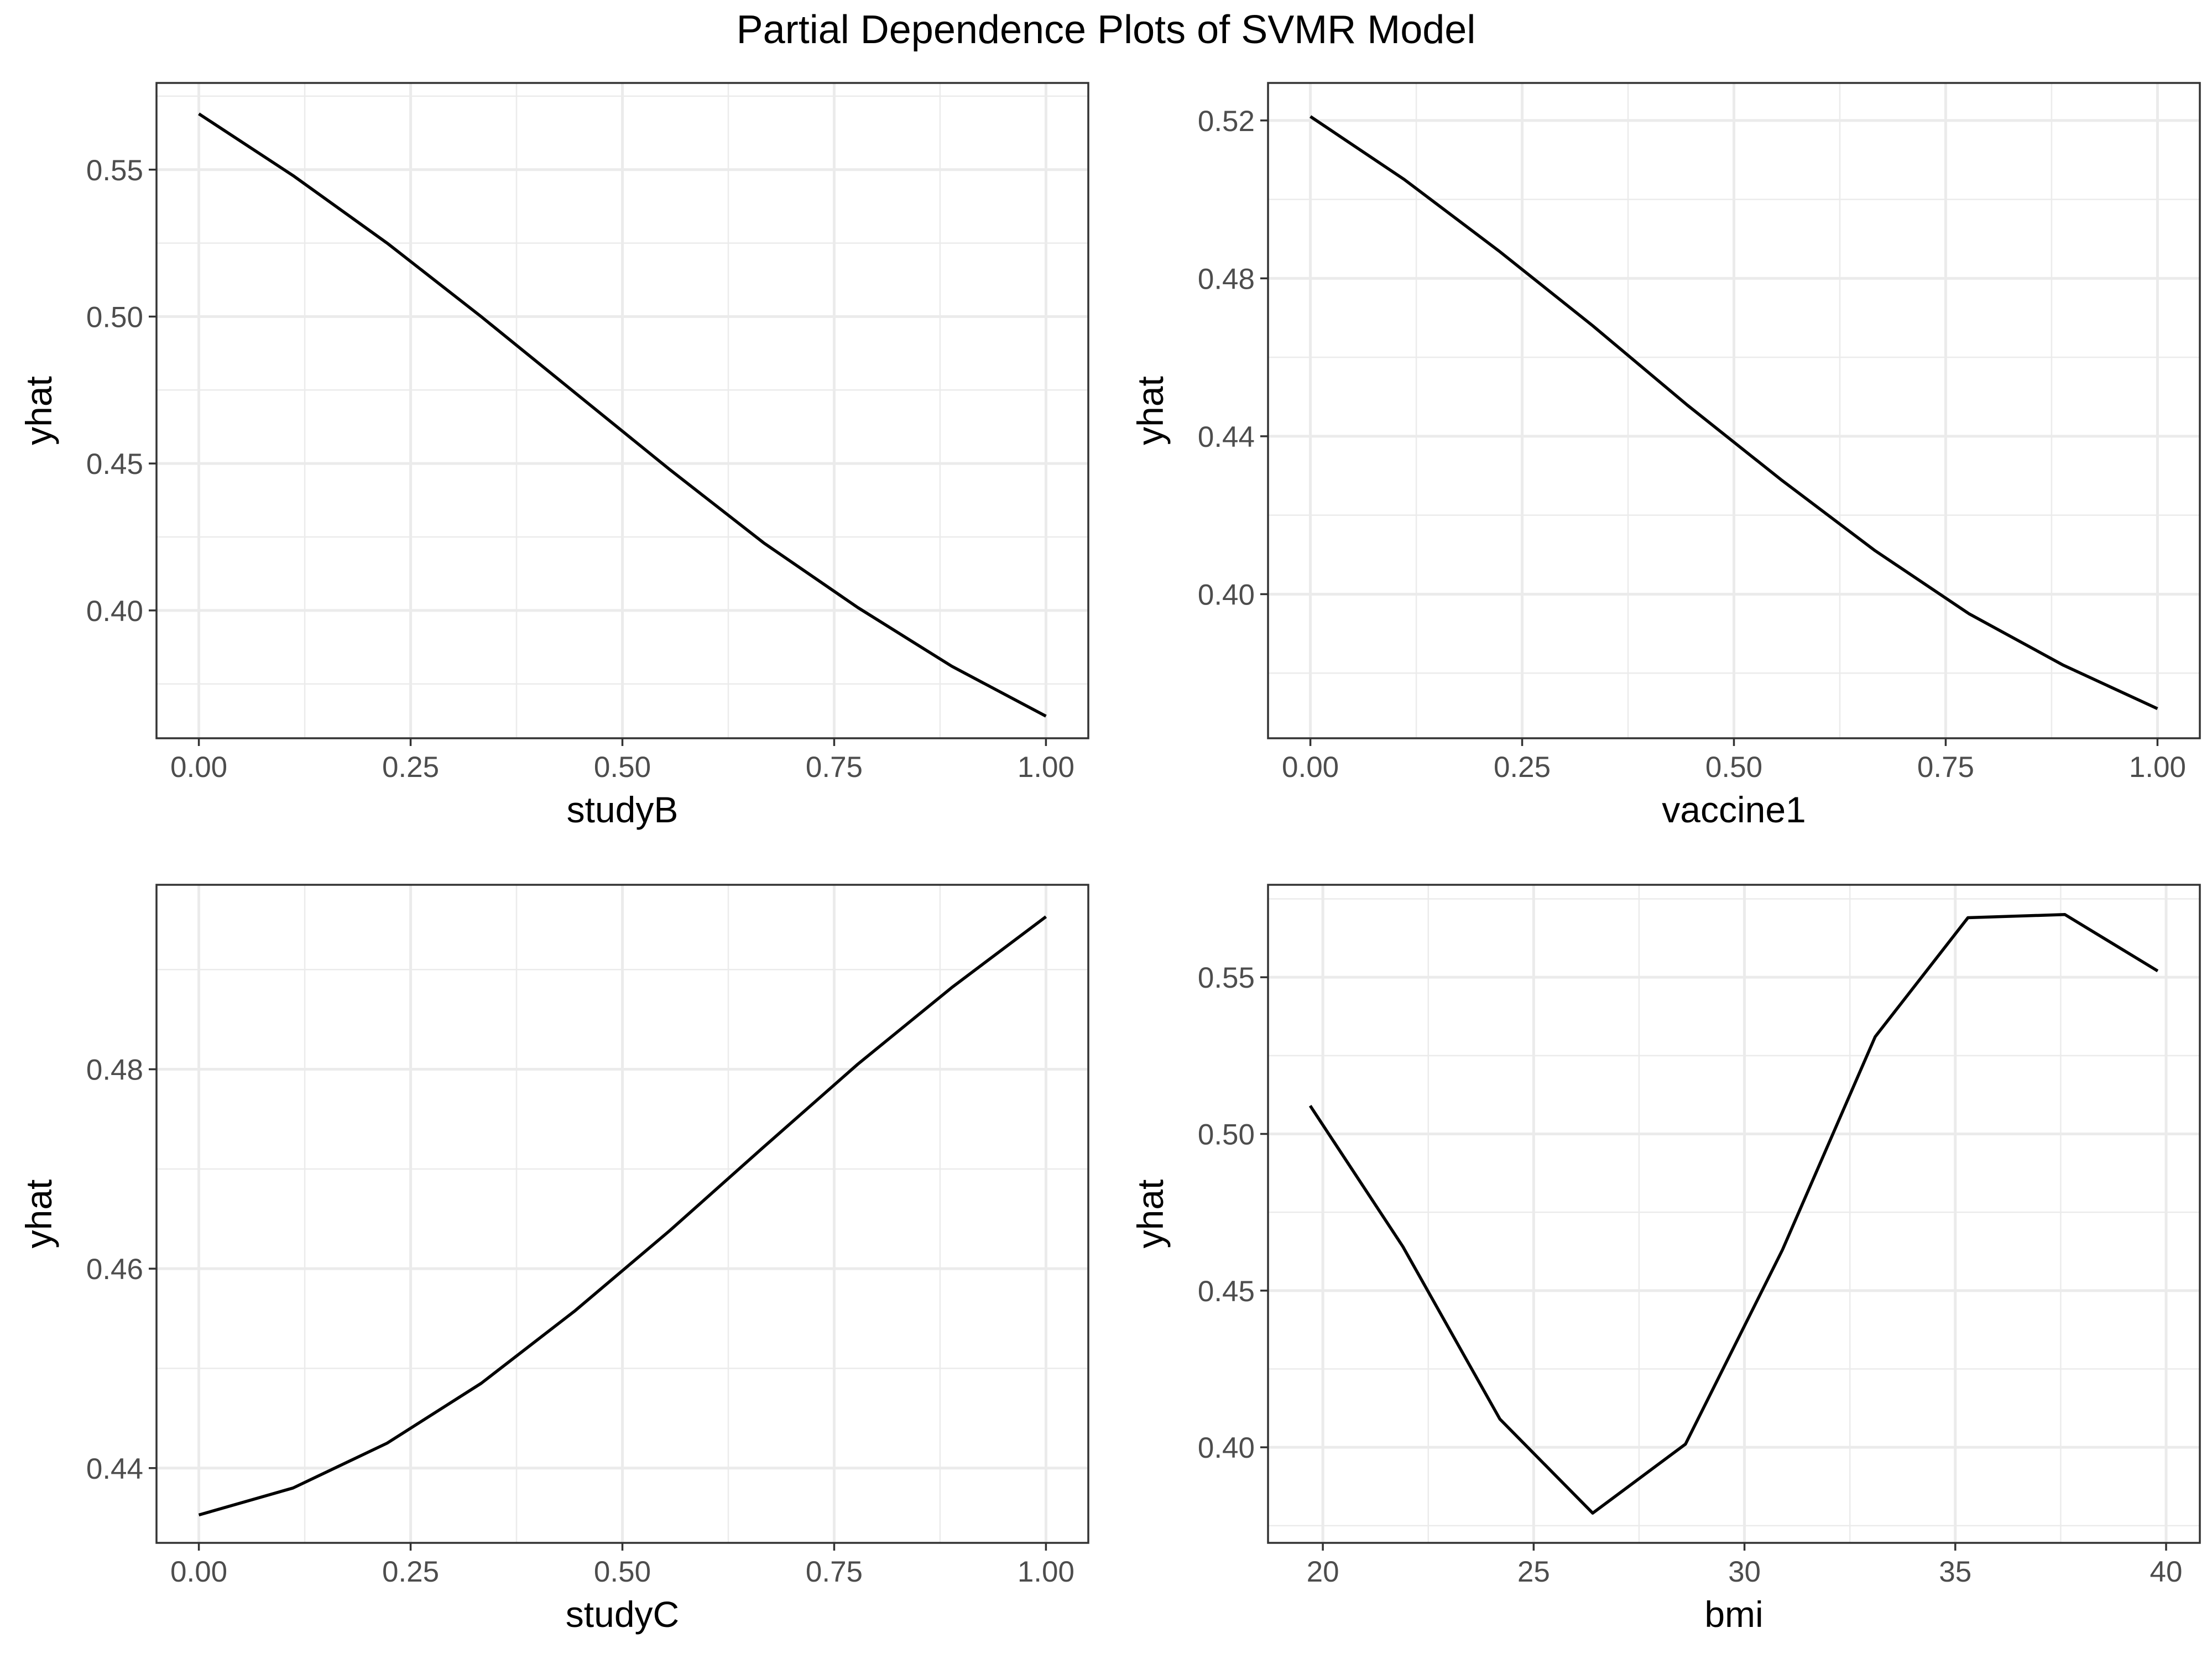 The height and width of the screenshot is (1659, 2212). Describe the element at coordinates (2166, 1572) in the screenshot. I see `x-tick-label: 40` at that location.